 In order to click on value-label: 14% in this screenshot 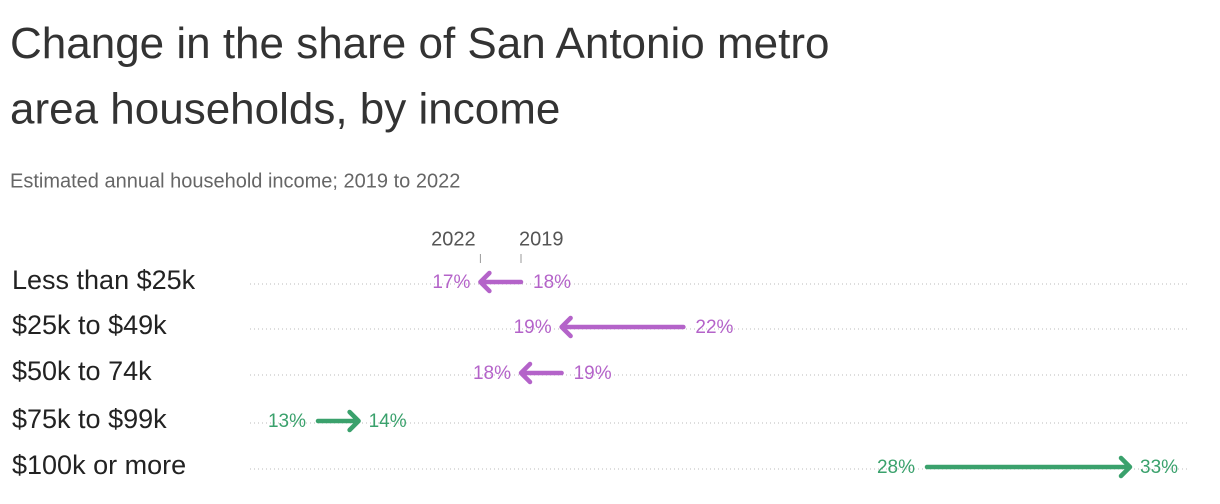, I will do `click(388, 421)`.